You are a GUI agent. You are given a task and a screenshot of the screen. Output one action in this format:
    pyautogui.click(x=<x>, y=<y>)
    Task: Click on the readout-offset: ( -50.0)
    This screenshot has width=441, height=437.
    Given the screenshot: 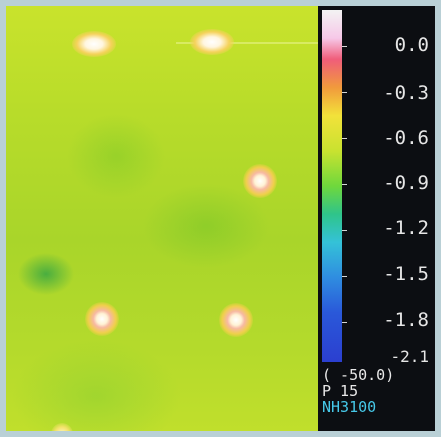 What is the action you would take?
    pyautogui.click(x=358, y=375)
    